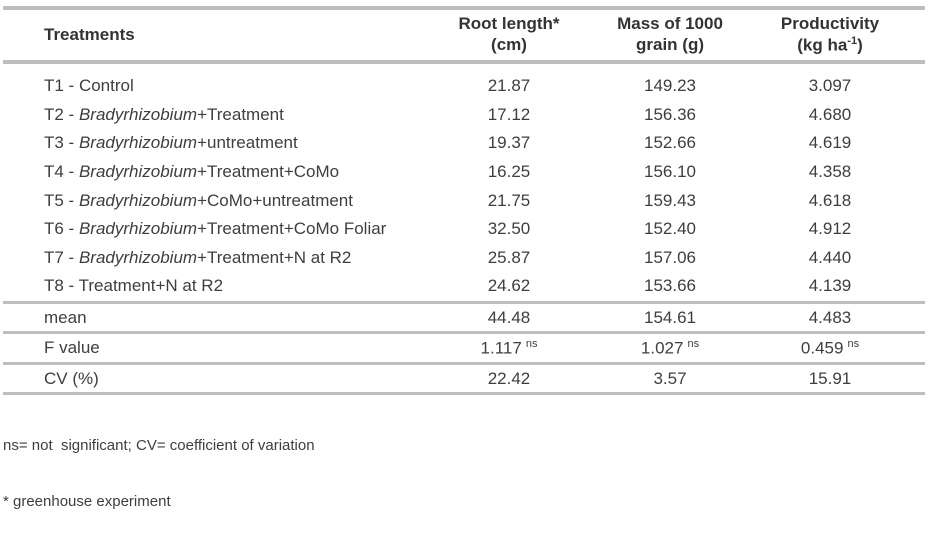  Describe the element at coordinates (509, 172) in the screenshot. I see `root-length-value: 16.25` at that location.